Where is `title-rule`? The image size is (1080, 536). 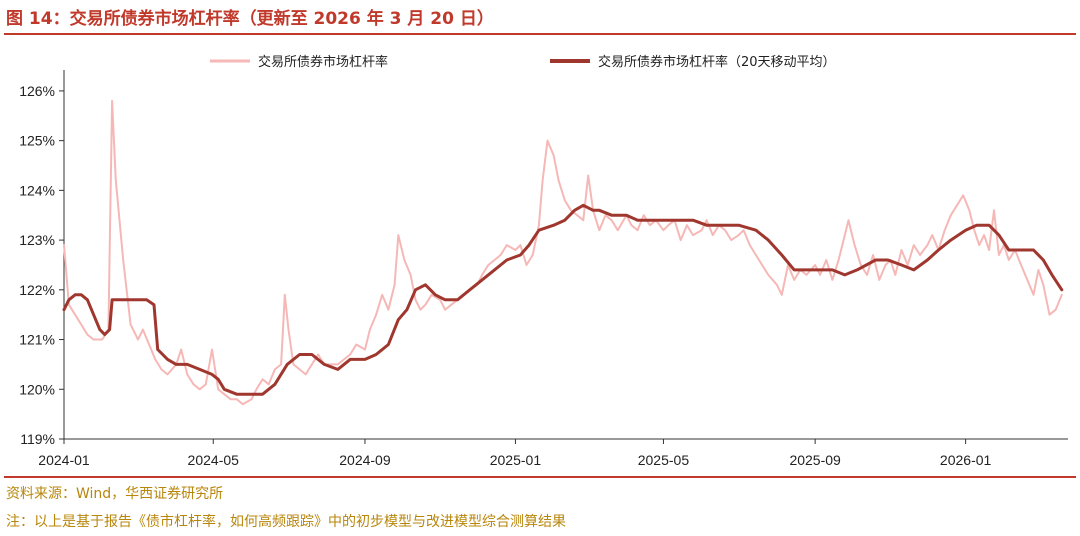
title-rule is located at coordinates (540, 34).